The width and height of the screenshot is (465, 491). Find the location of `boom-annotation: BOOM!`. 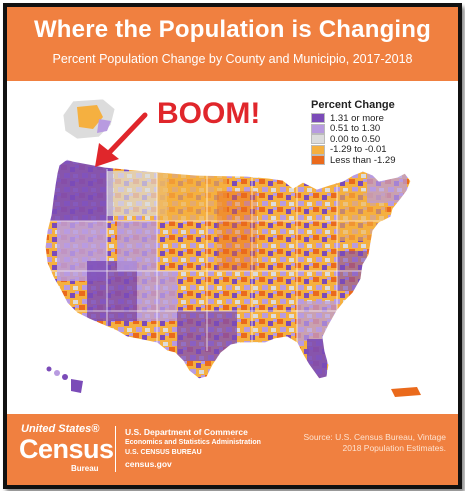

boom-annotation: BOOM! is located at coordinates (209, 113).